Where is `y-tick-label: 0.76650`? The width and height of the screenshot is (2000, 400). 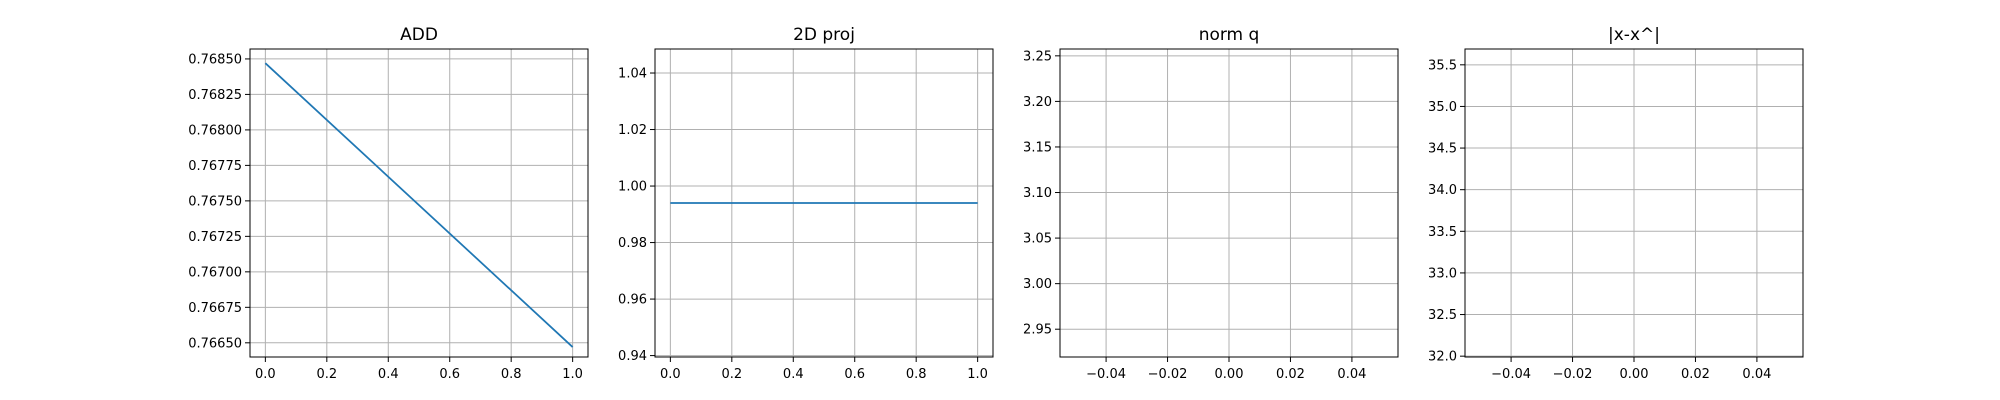 y-tick-label: 0.76650 is located at coordinates (215, 343).